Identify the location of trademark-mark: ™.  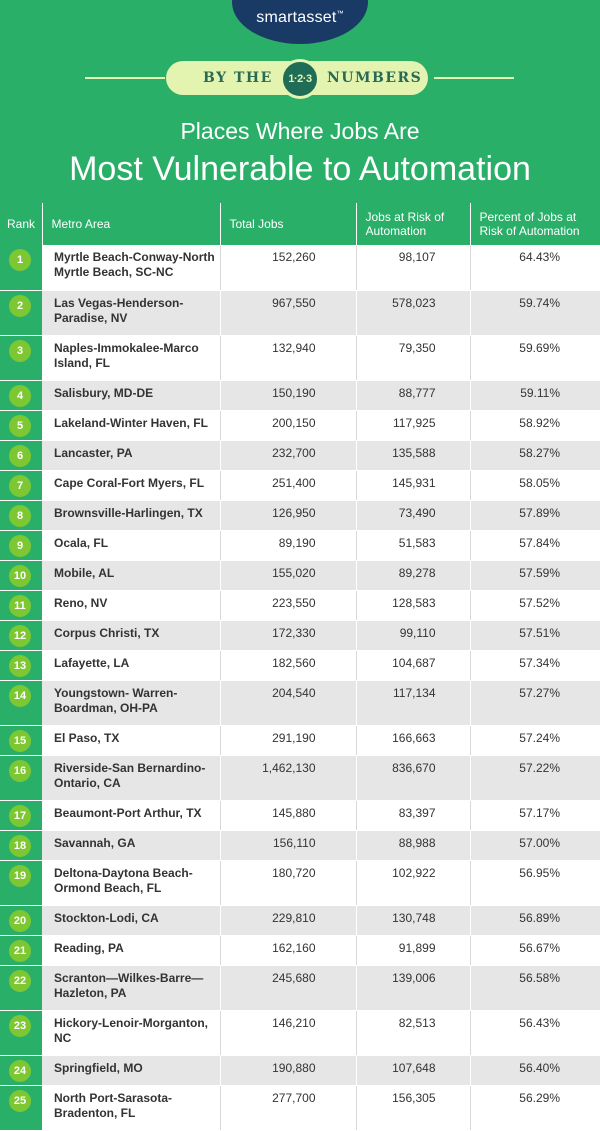
(340, 14).